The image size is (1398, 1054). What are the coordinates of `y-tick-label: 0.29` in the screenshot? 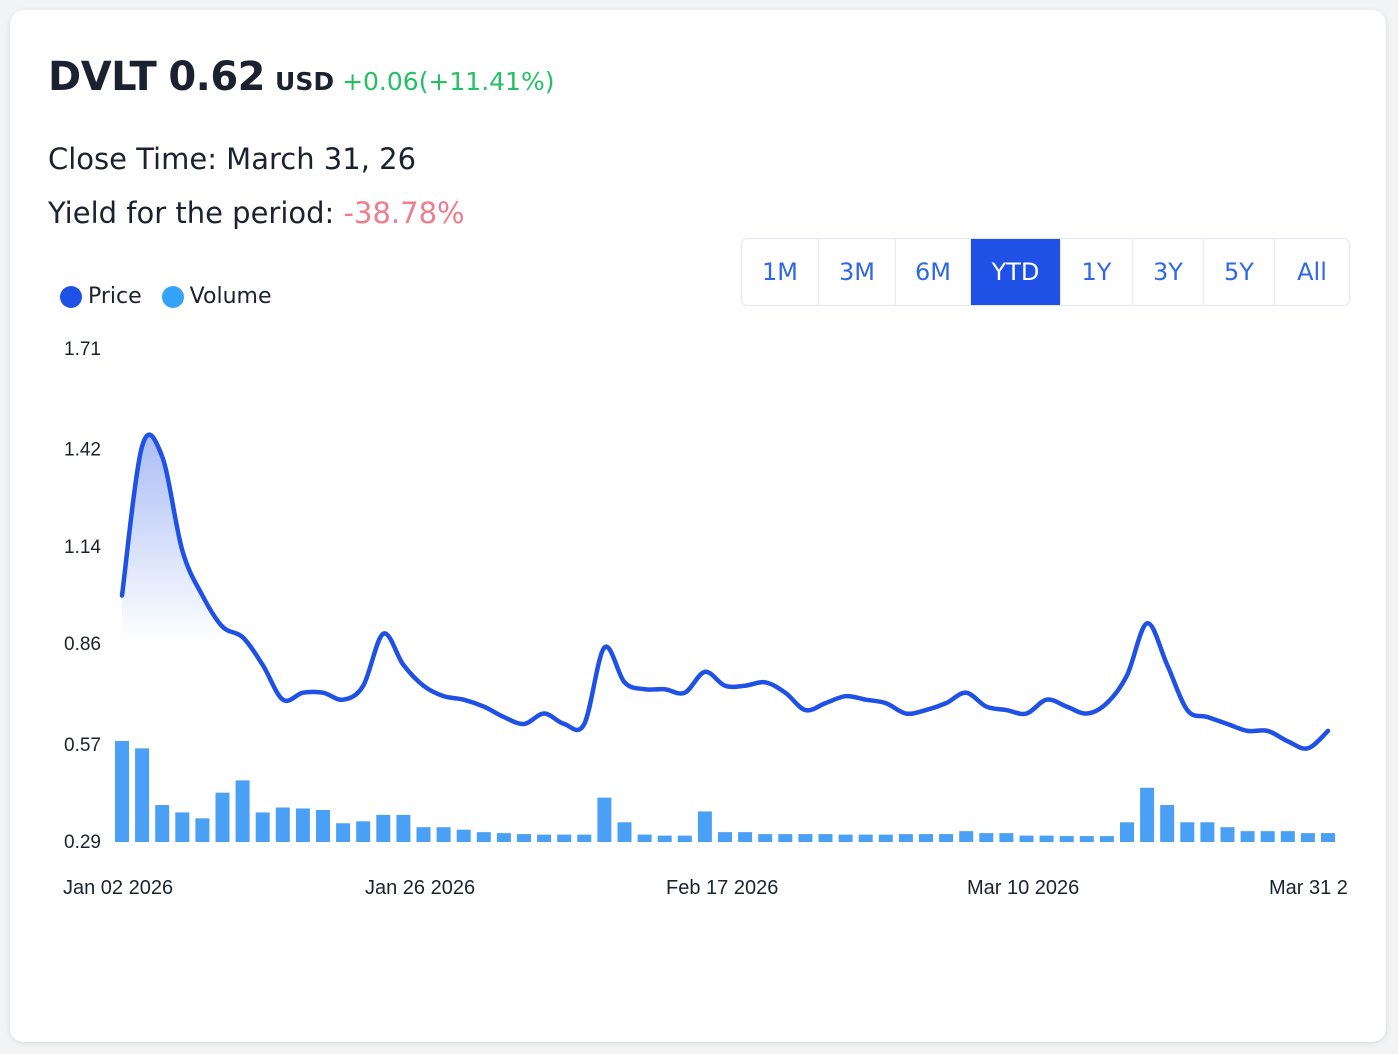 It's located at (82, 842).